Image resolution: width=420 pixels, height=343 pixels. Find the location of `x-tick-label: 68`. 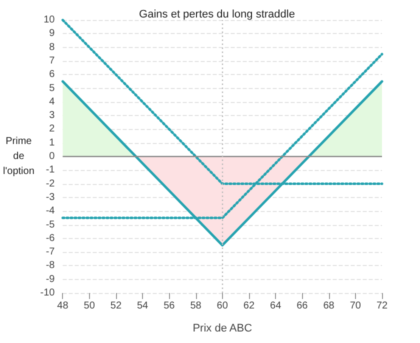

x-tick-label: 68 is located at coordinates (329, 306).